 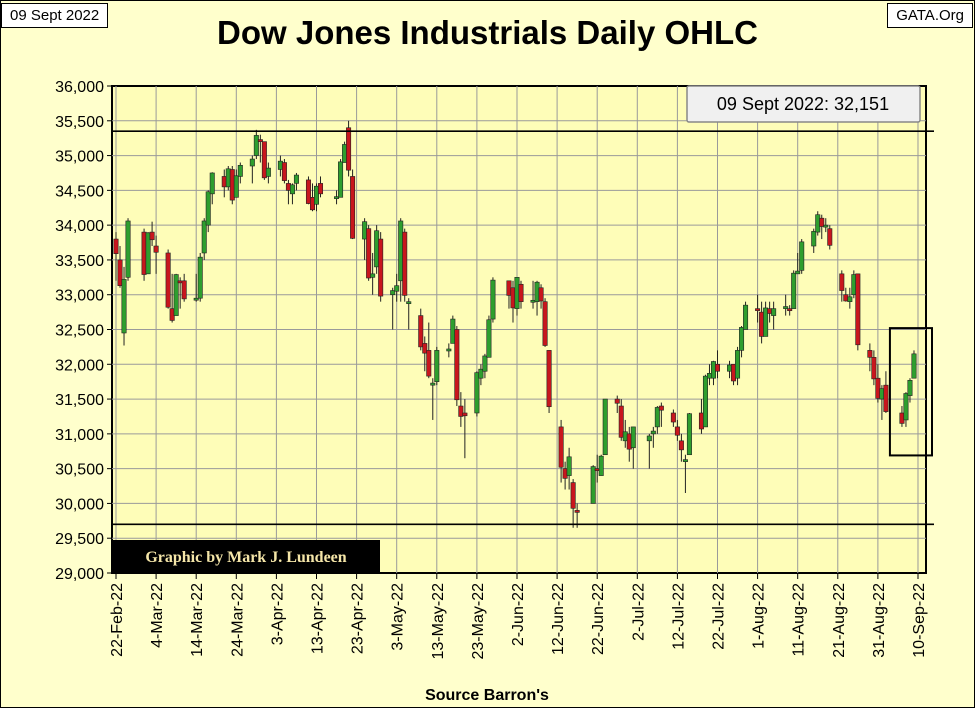 I want to click on x-tick-label: 22-Feb-22, so click(x=117, y=620).